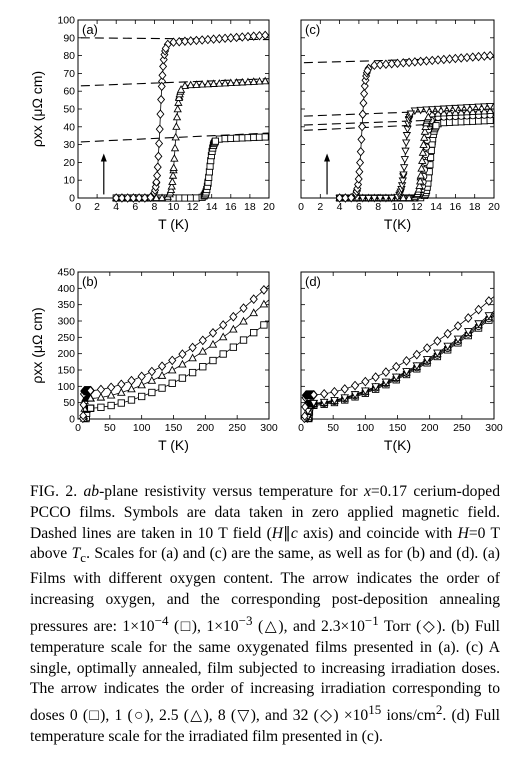 This screenshot has width=520, height=772. What do you see at coordinates (436, 207) in the screenshot?
I see `x-tick-label: 14` at bounding box center [436, 207].